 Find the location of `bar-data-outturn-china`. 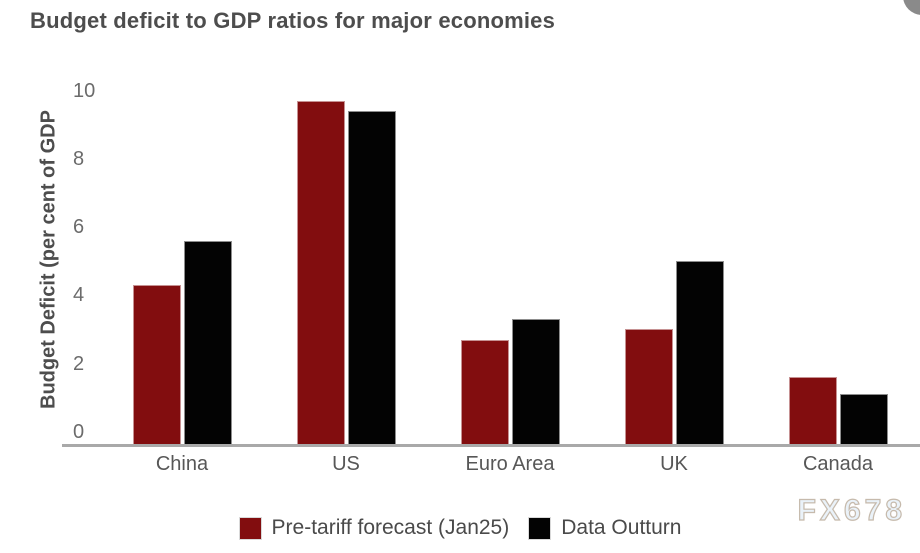

bar-data-outturn-china is located at coordinates (207, 342).